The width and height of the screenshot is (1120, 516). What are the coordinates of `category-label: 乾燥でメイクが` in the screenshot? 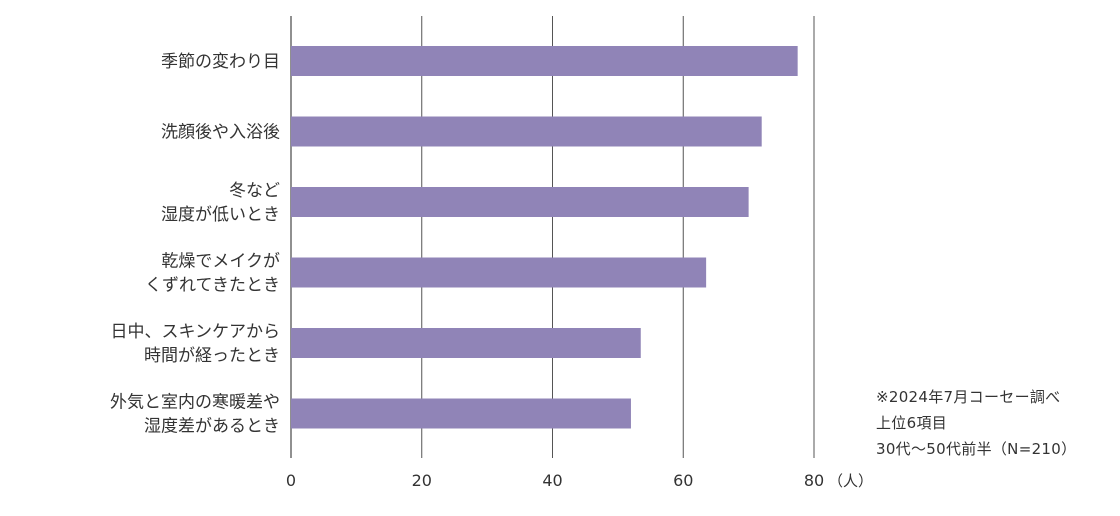 It's located at (220, 262).